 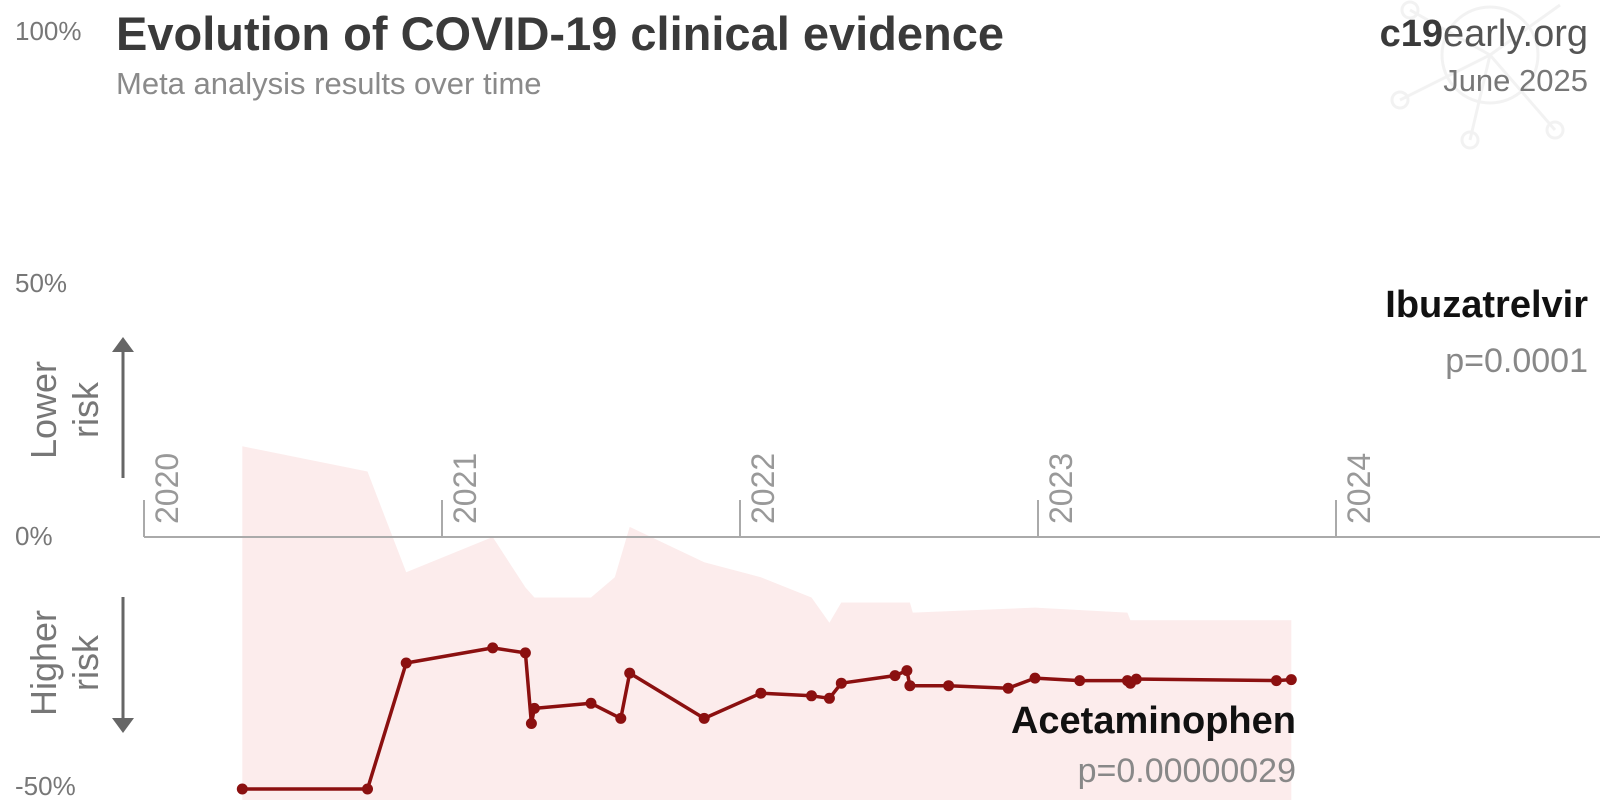 What do you see at coordinates (1515, 34) in the screenshot?
I see `brand-light: early.org` at bounding box center [1515, 34].